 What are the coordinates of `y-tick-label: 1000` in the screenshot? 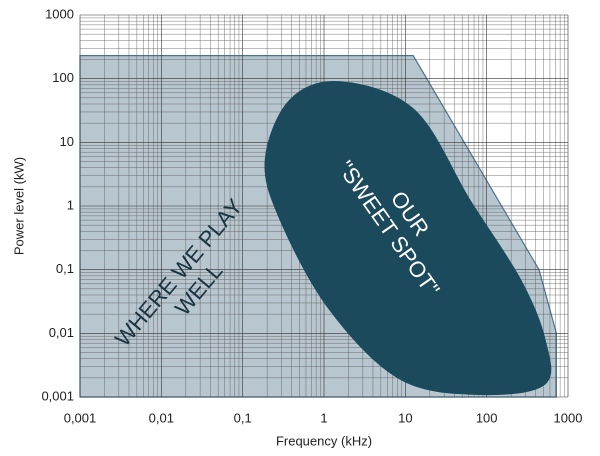 It's located at (59, 13).